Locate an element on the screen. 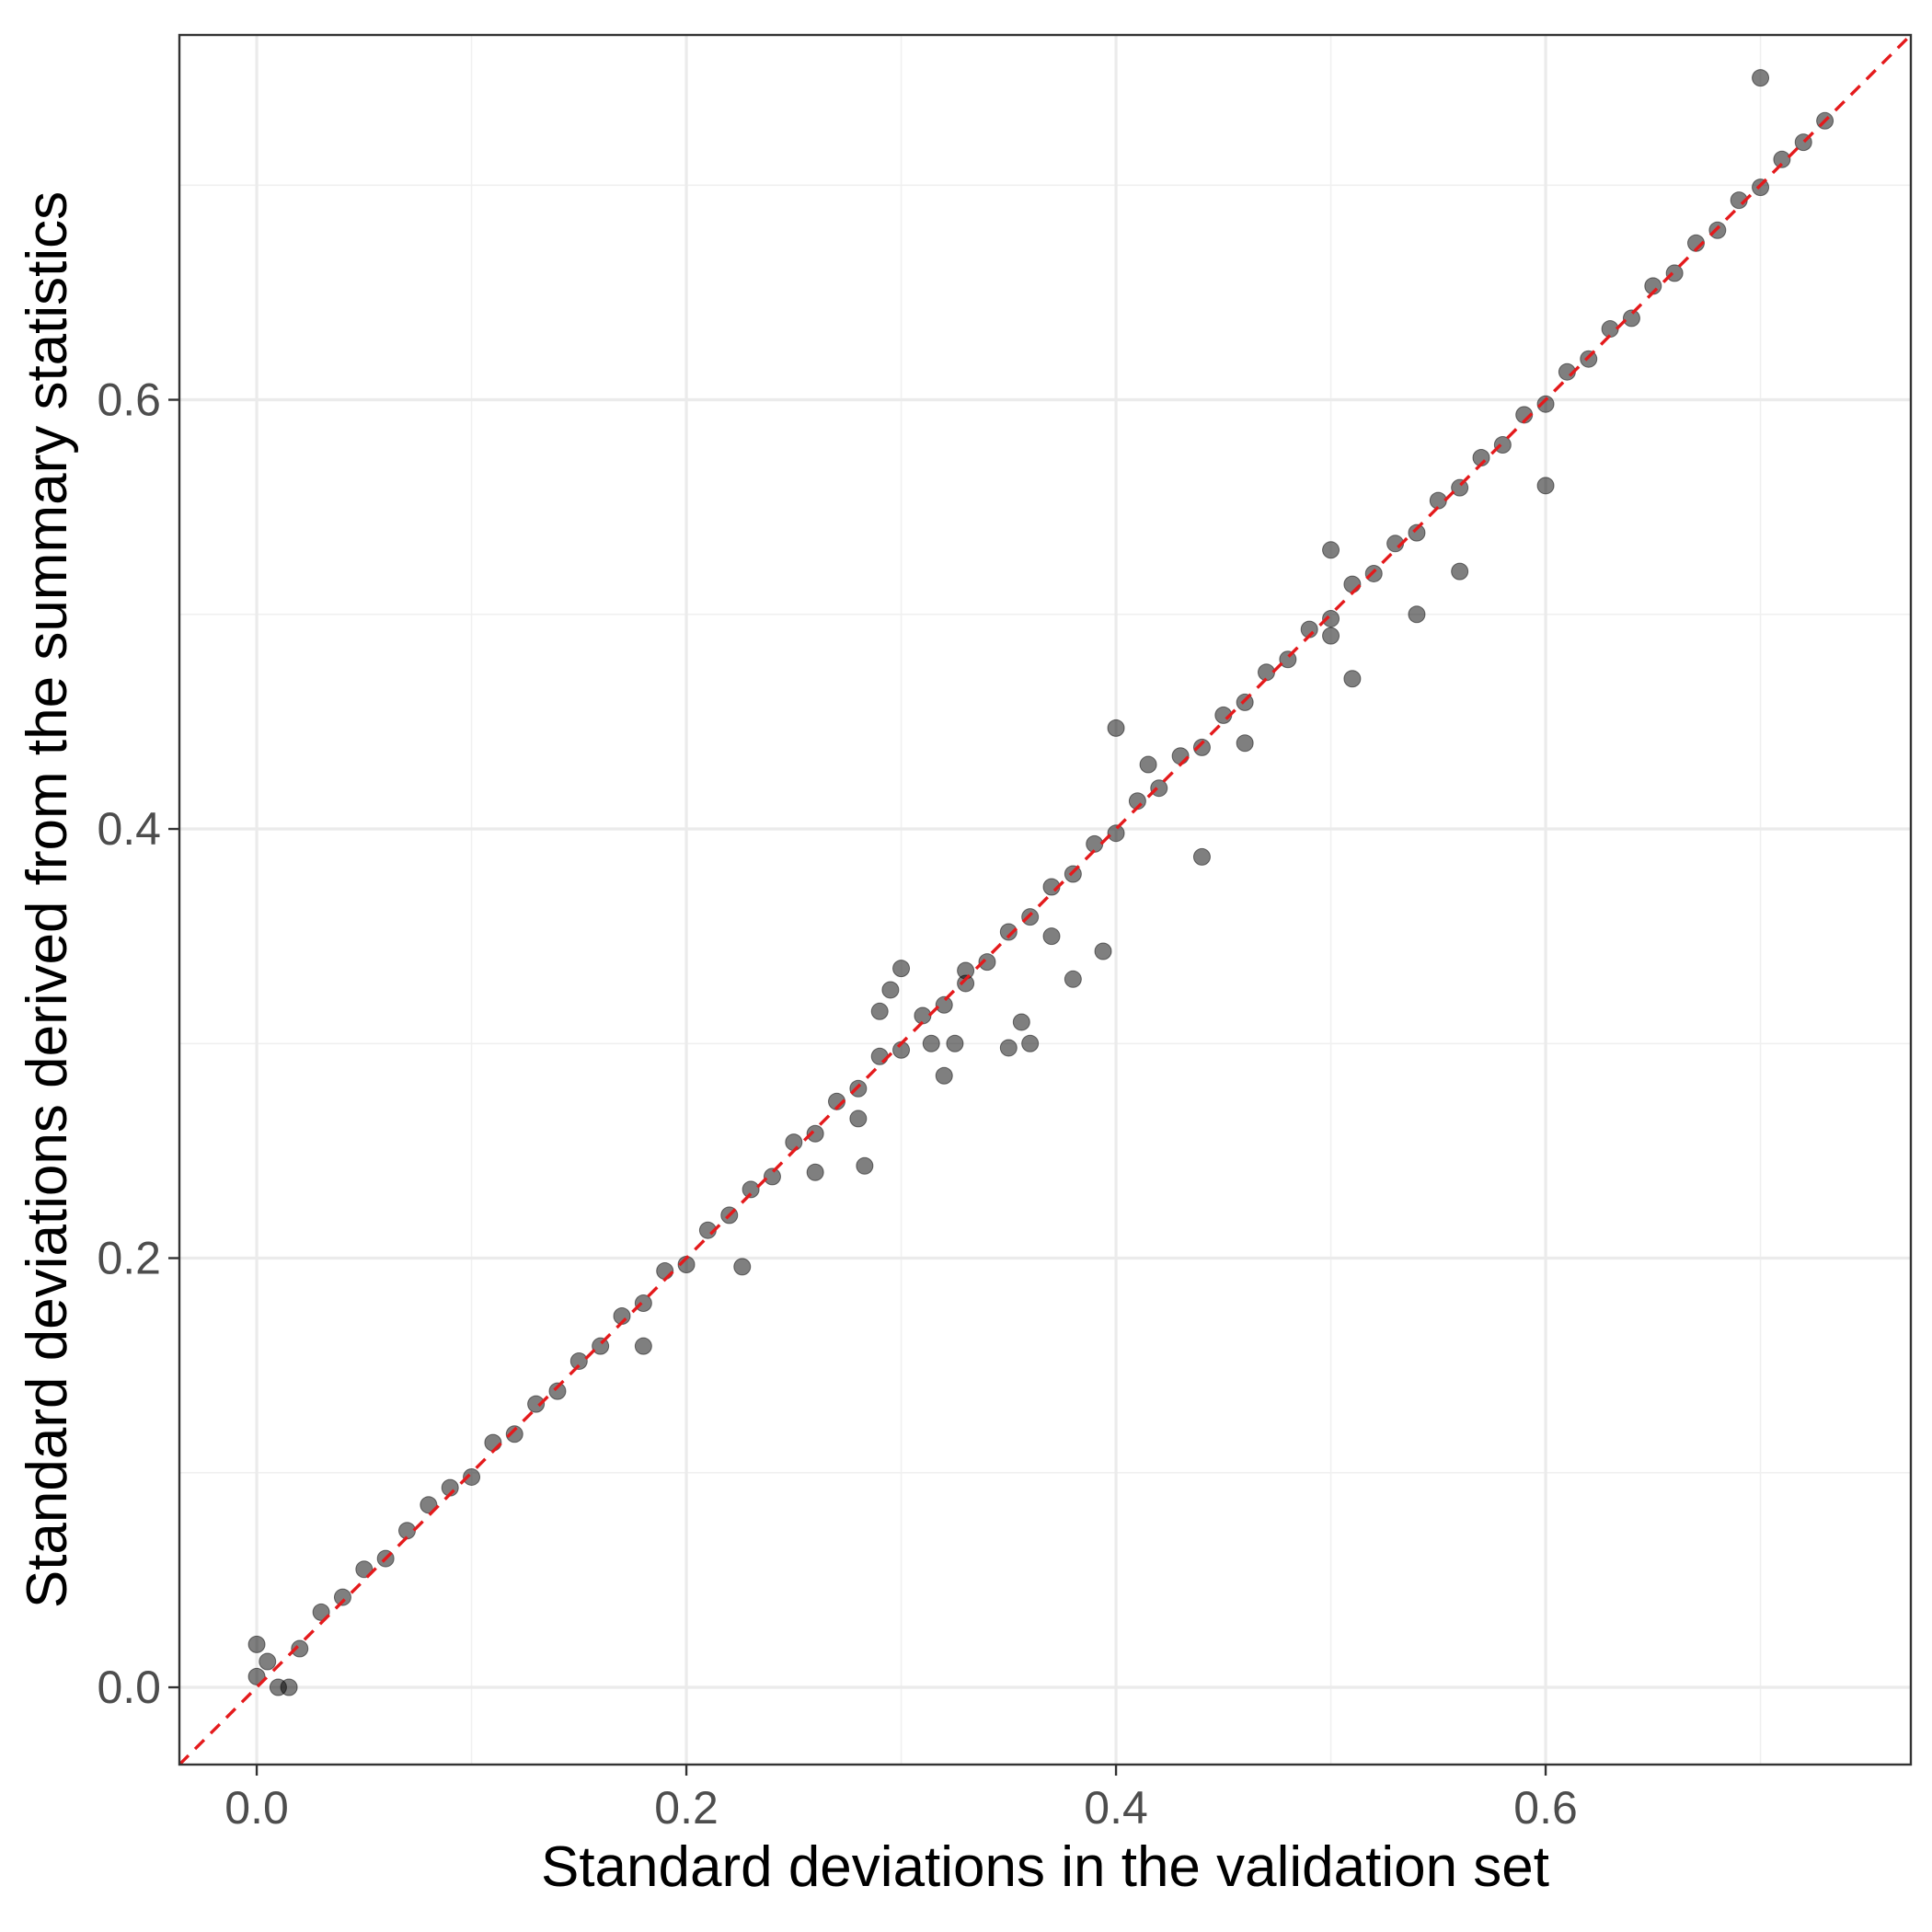 This screenshot has height=1932, width=1932. y-tick-label: 0.4 is located at coordinates (129, 829).